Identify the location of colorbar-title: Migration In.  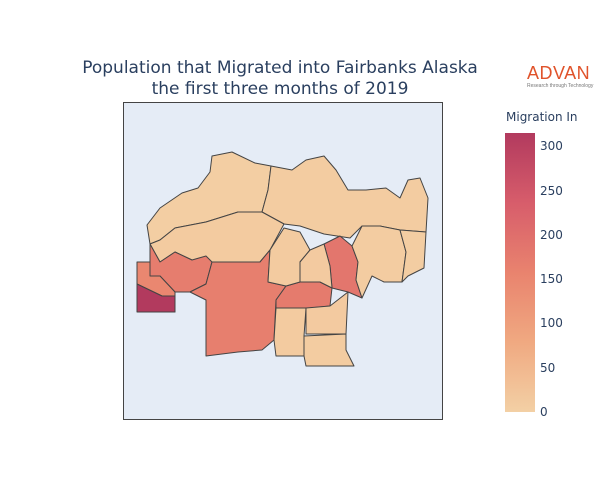
(542, 117).